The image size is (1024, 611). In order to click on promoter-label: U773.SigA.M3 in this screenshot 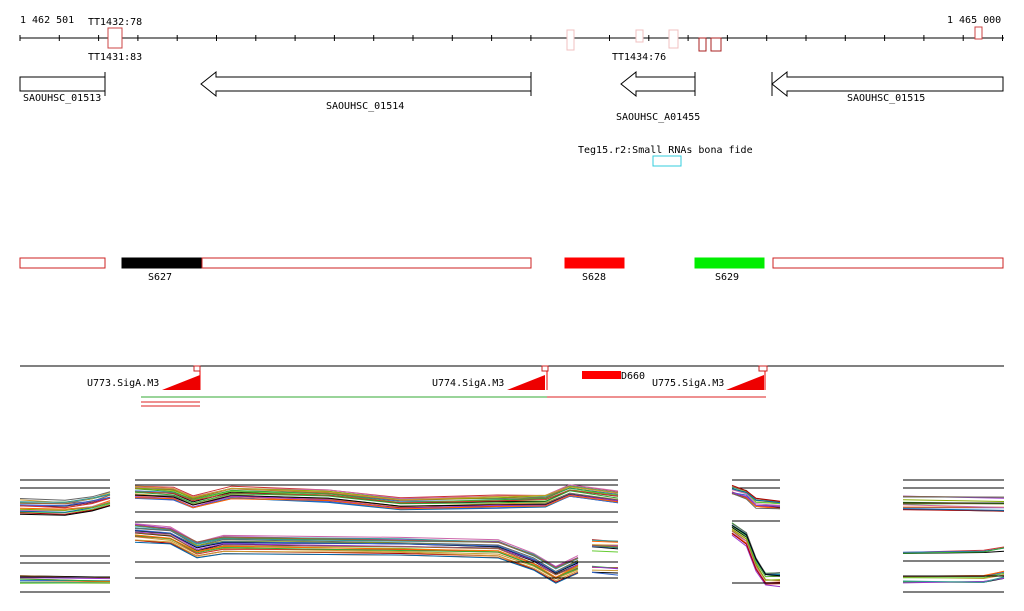, I will do `click(123, 383)`.